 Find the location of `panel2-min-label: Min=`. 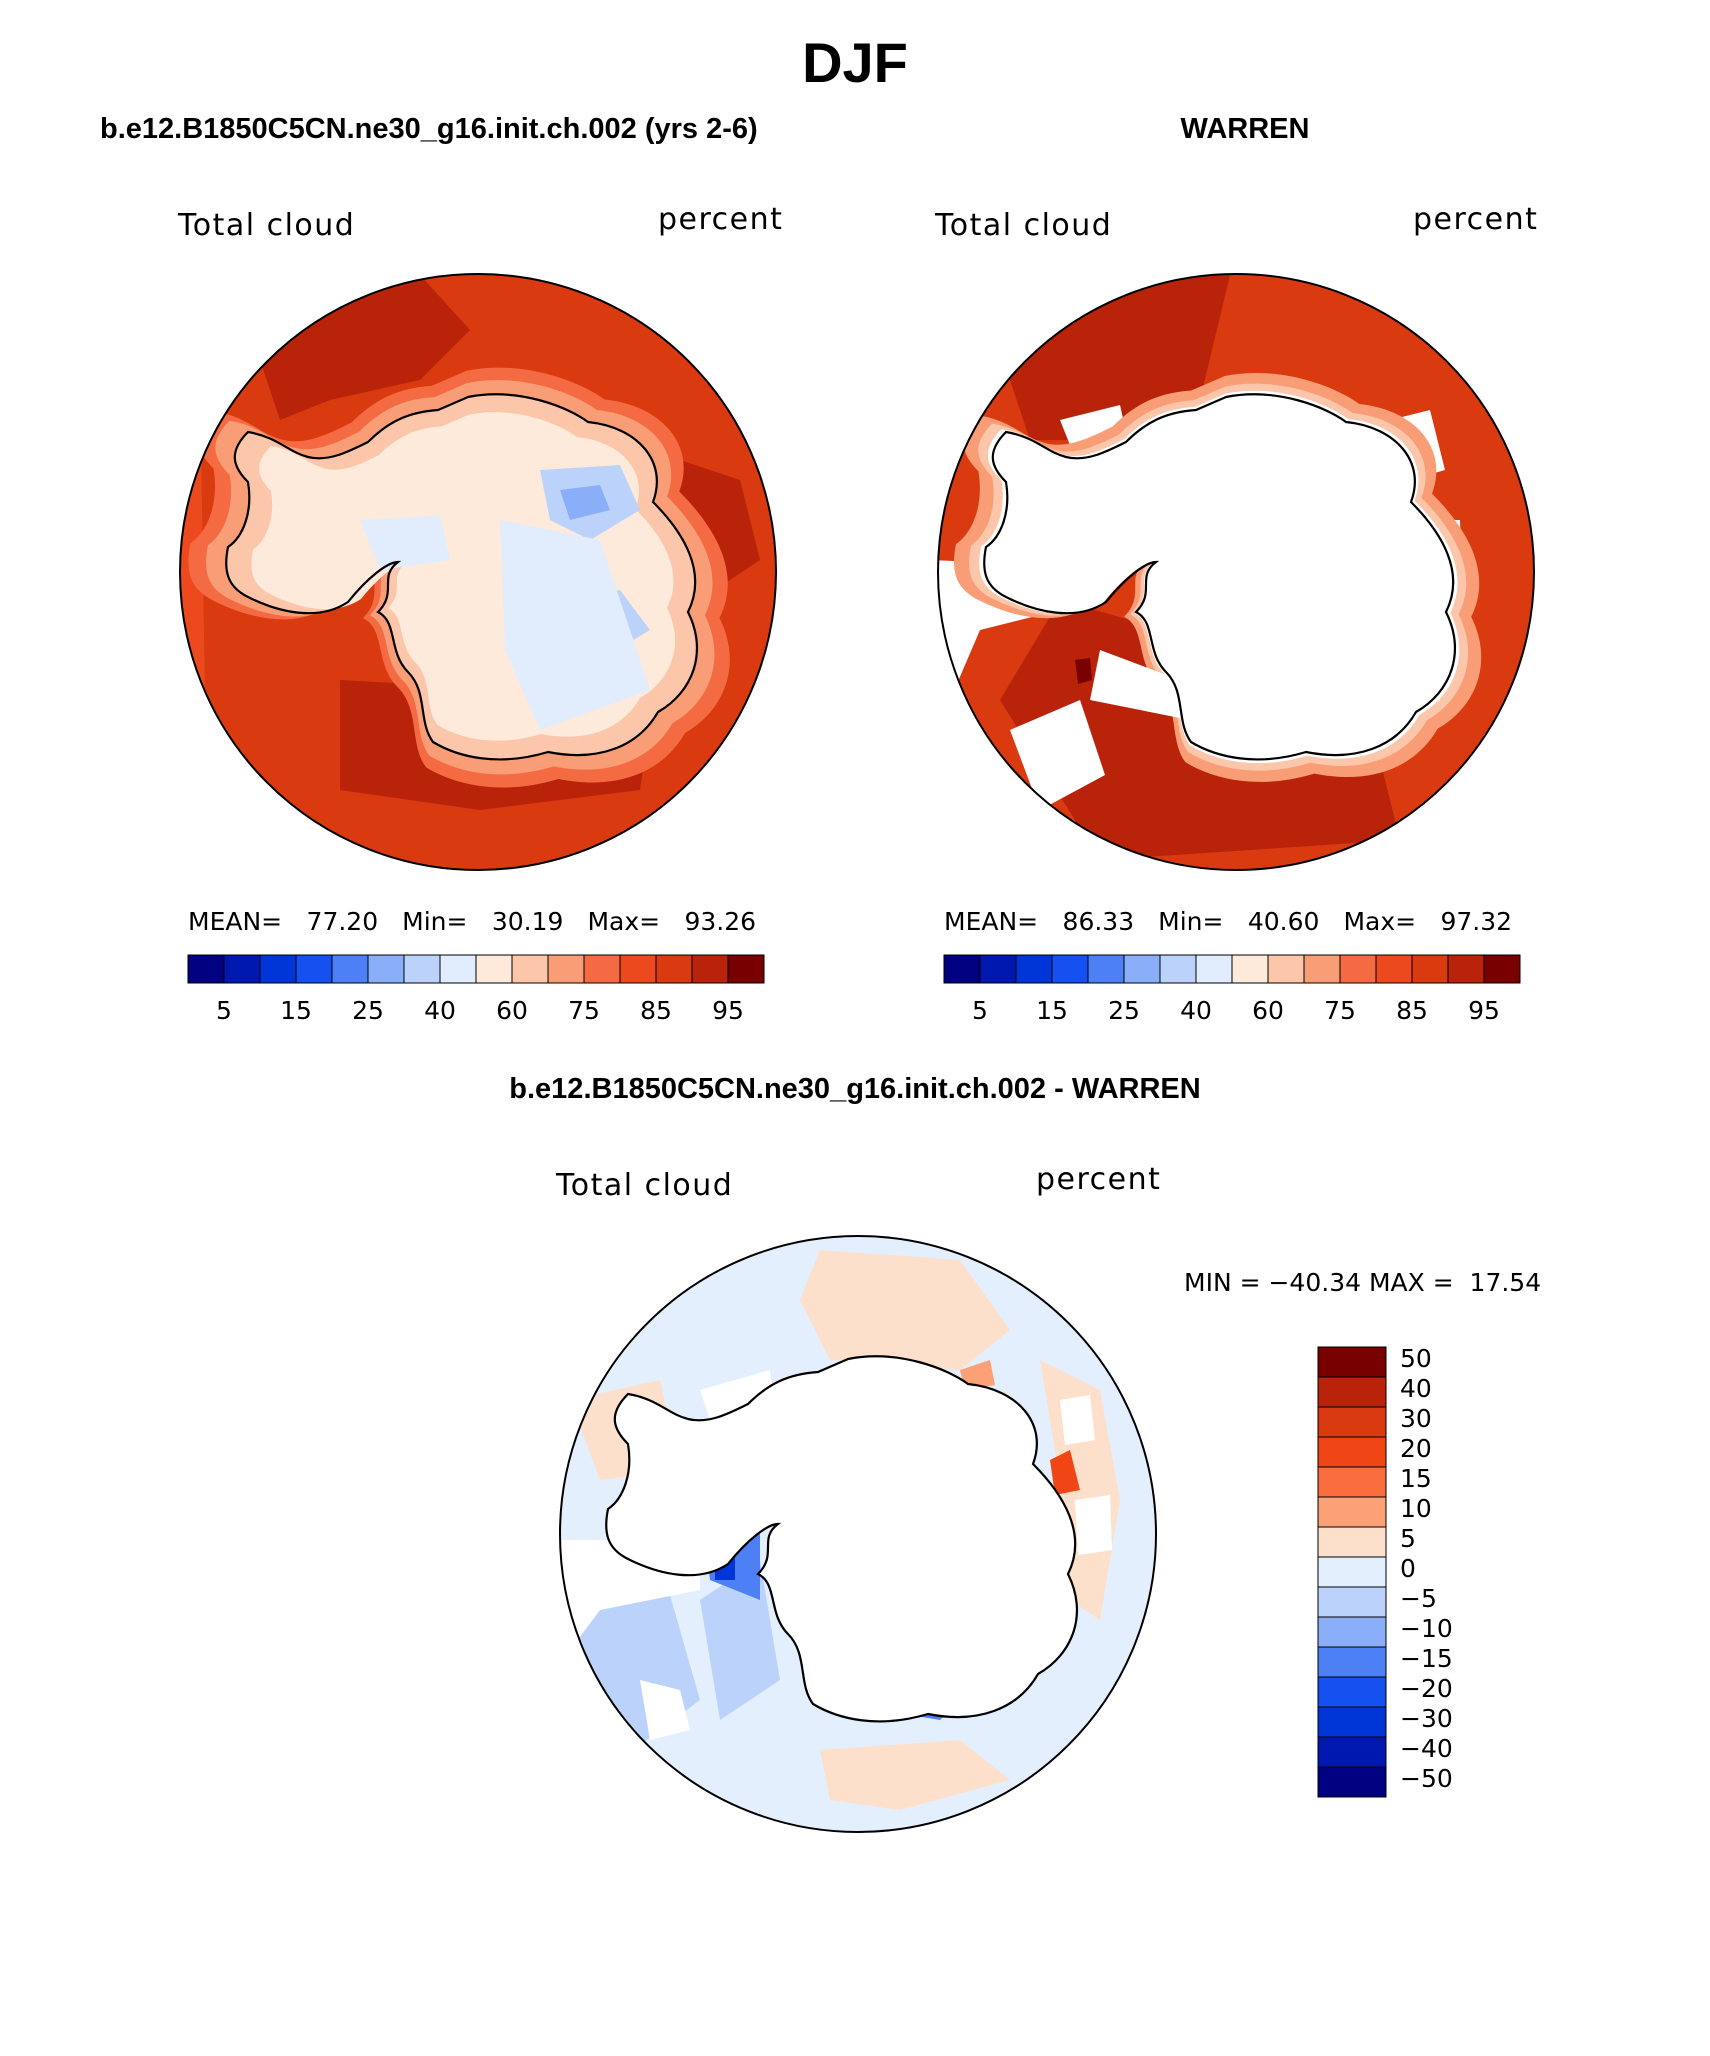

panel2-min-label: Min= is located at coordinates (1191, 921).